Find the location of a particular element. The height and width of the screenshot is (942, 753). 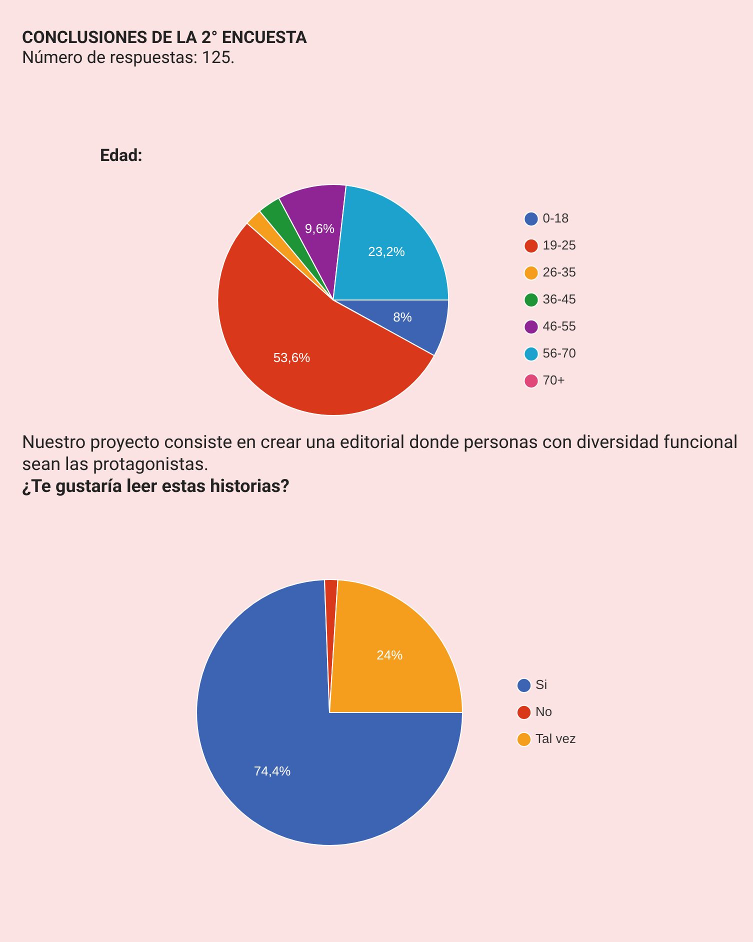

chart-subtitle: Número de respuestas: 125. is located at coordinates (129, 58).